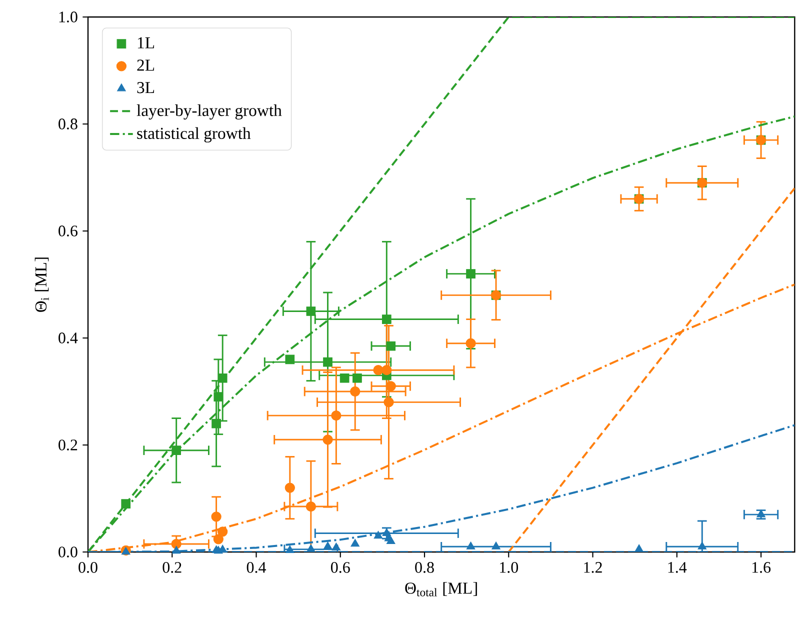 Image resolution: width=800 pixels, height=619 pixels. Describe the element at coordinates (340, 567) in the screenshot. I see `x-tick-label: 0.6` at that location.